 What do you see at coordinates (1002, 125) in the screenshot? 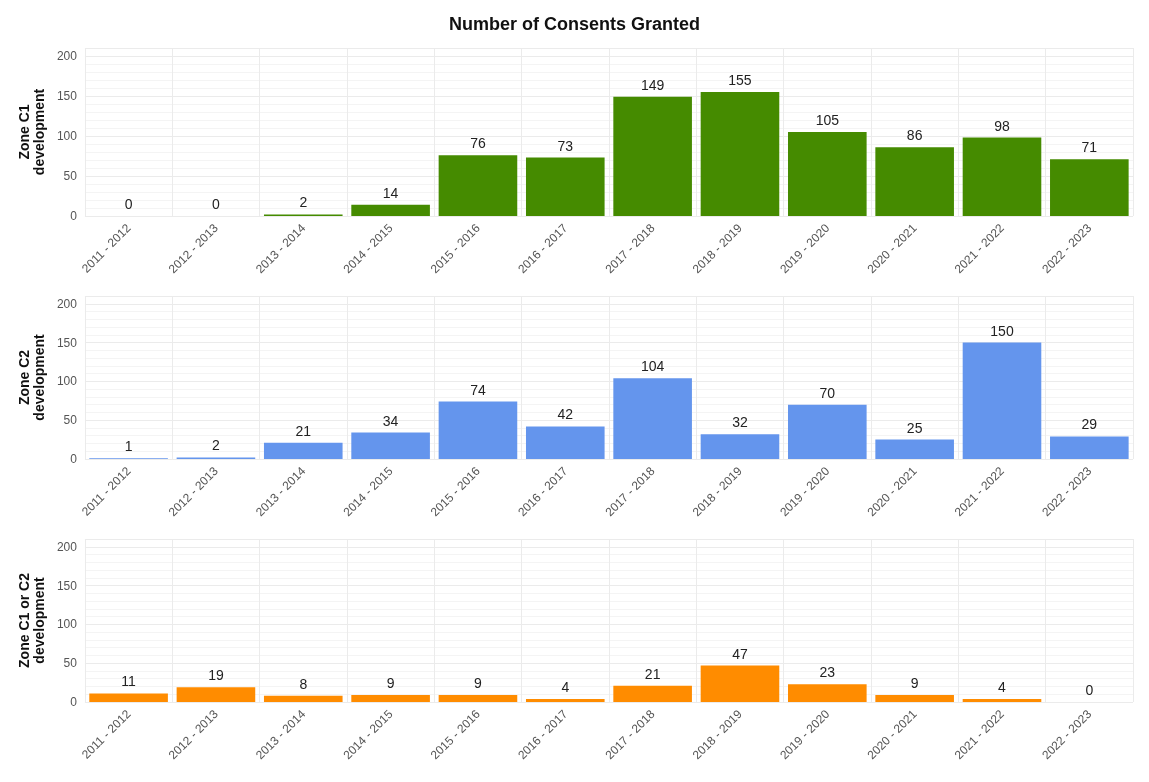
I see `data-label: 98` at bounding box center [1002, 125].